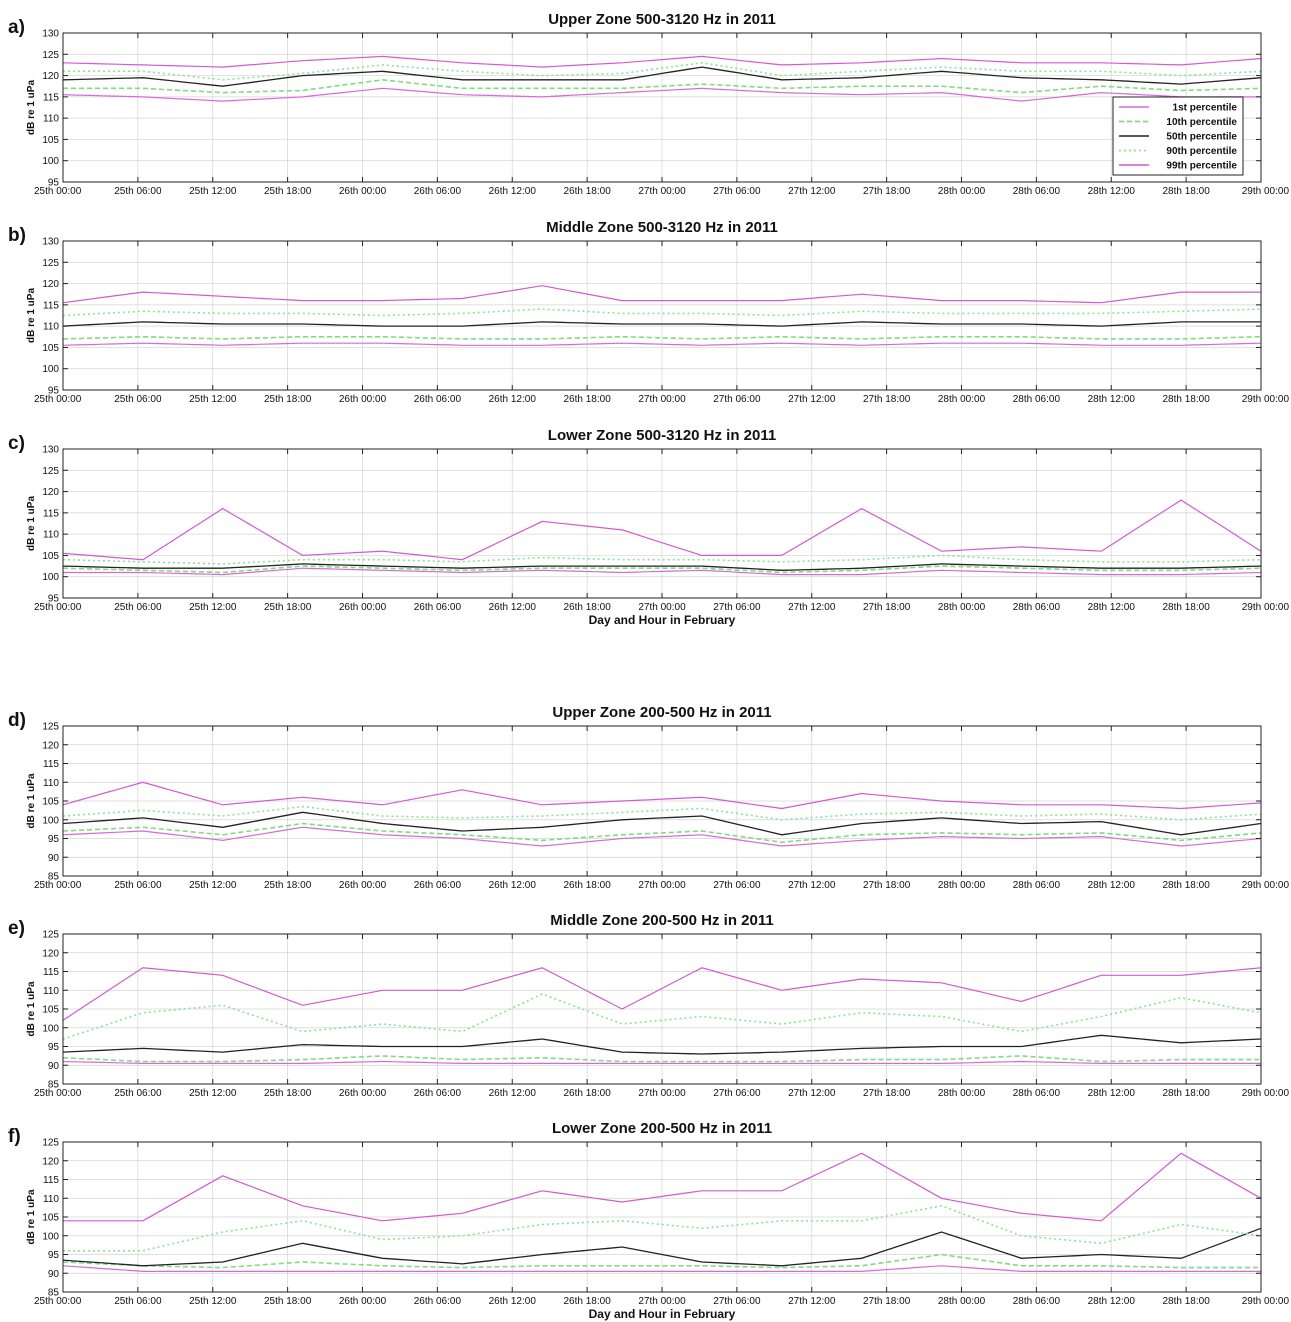 The image size is (1291, 1322). What do you see at coordinates (1205, 108) in the screenshot?
I see `legend-entry: 1st percentile` at bounding box center [1205, 108].